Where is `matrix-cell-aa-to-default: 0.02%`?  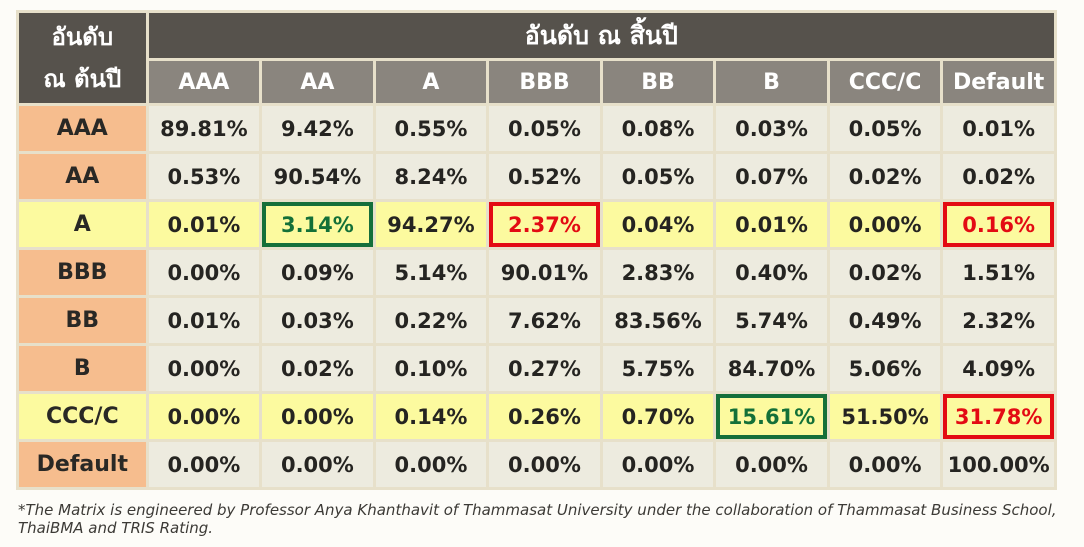
matrix-cell-aa-to-default: 0.02% is located at coordinates (998, 176).